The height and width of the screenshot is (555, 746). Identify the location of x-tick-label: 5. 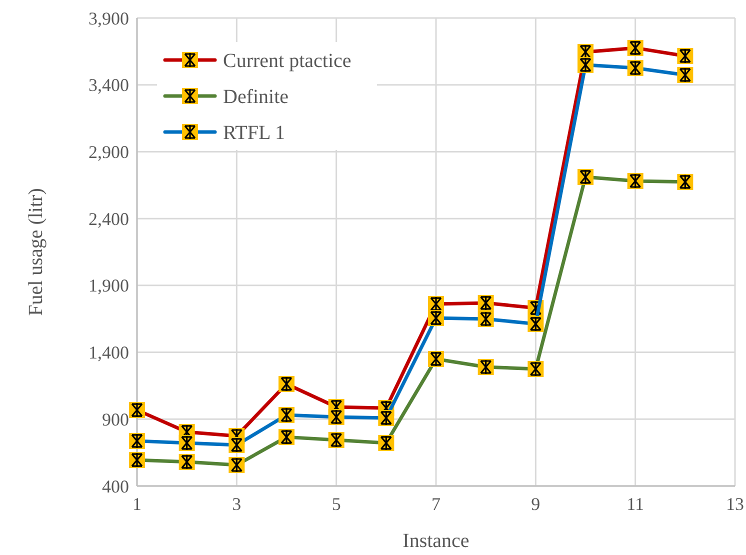
(336, 504).